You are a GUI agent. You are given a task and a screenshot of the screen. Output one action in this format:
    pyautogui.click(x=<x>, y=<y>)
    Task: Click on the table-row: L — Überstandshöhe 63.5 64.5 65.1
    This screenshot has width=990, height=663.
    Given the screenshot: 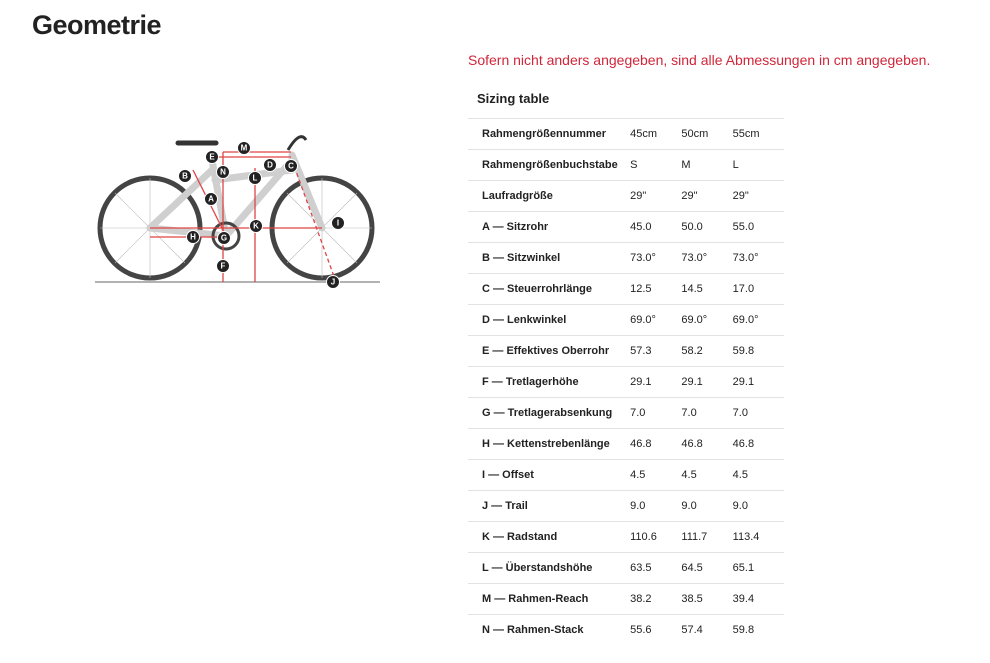 What is the action you would take?
    pyautogui.click(x=626, y=568)
    